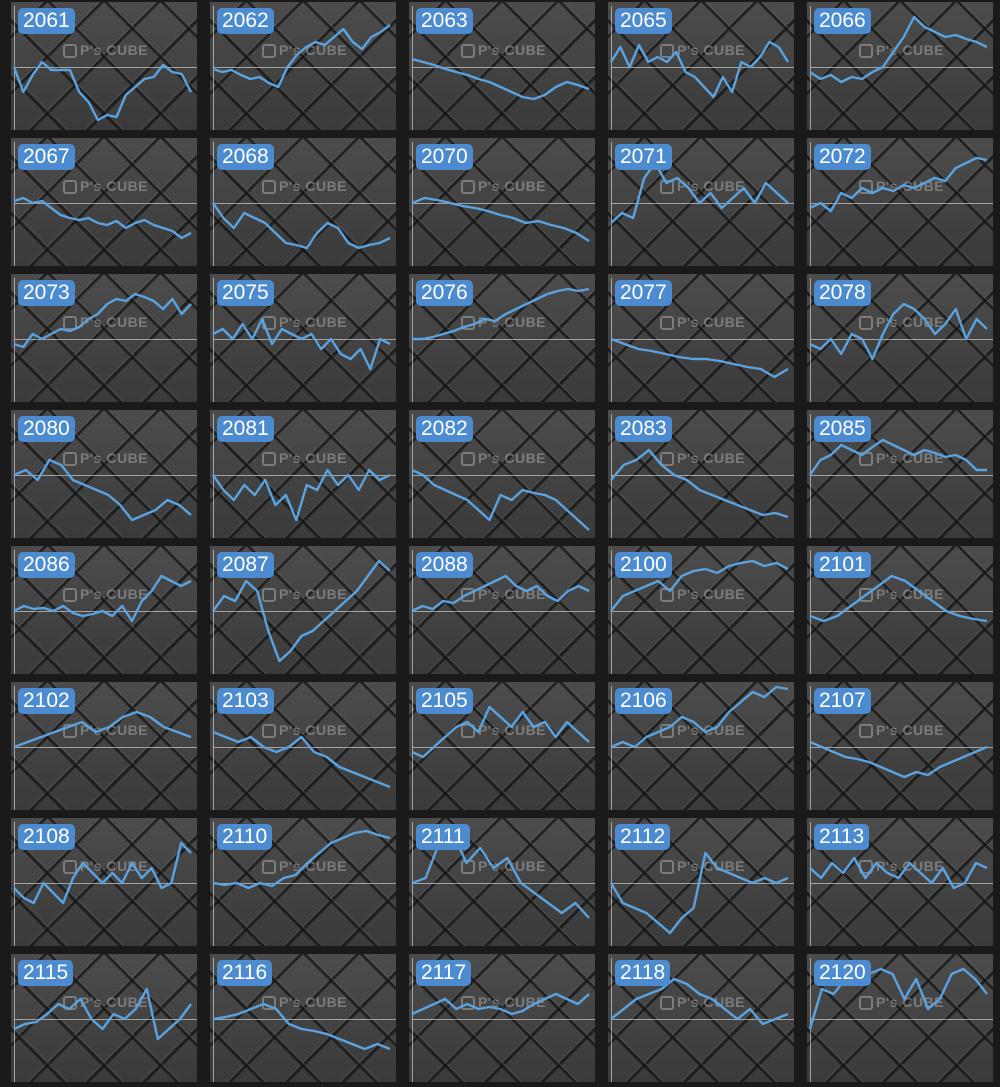 The image size is (1000, 1087). I want to click on machine-graph-card: P's CUBE 2102, so click(104, 746).